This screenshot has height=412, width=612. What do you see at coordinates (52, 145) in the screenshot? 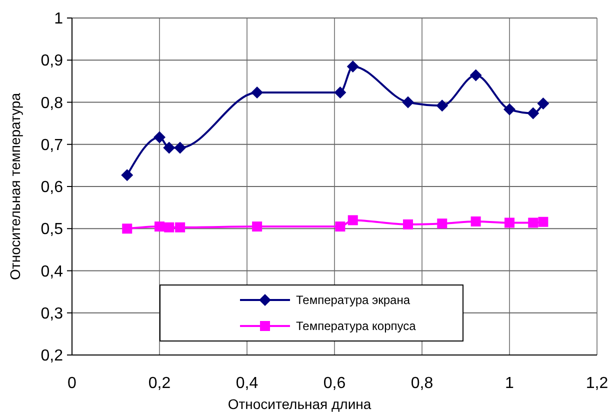
I see `y-tick-label: 0,7` at bounding box center [52, 145].